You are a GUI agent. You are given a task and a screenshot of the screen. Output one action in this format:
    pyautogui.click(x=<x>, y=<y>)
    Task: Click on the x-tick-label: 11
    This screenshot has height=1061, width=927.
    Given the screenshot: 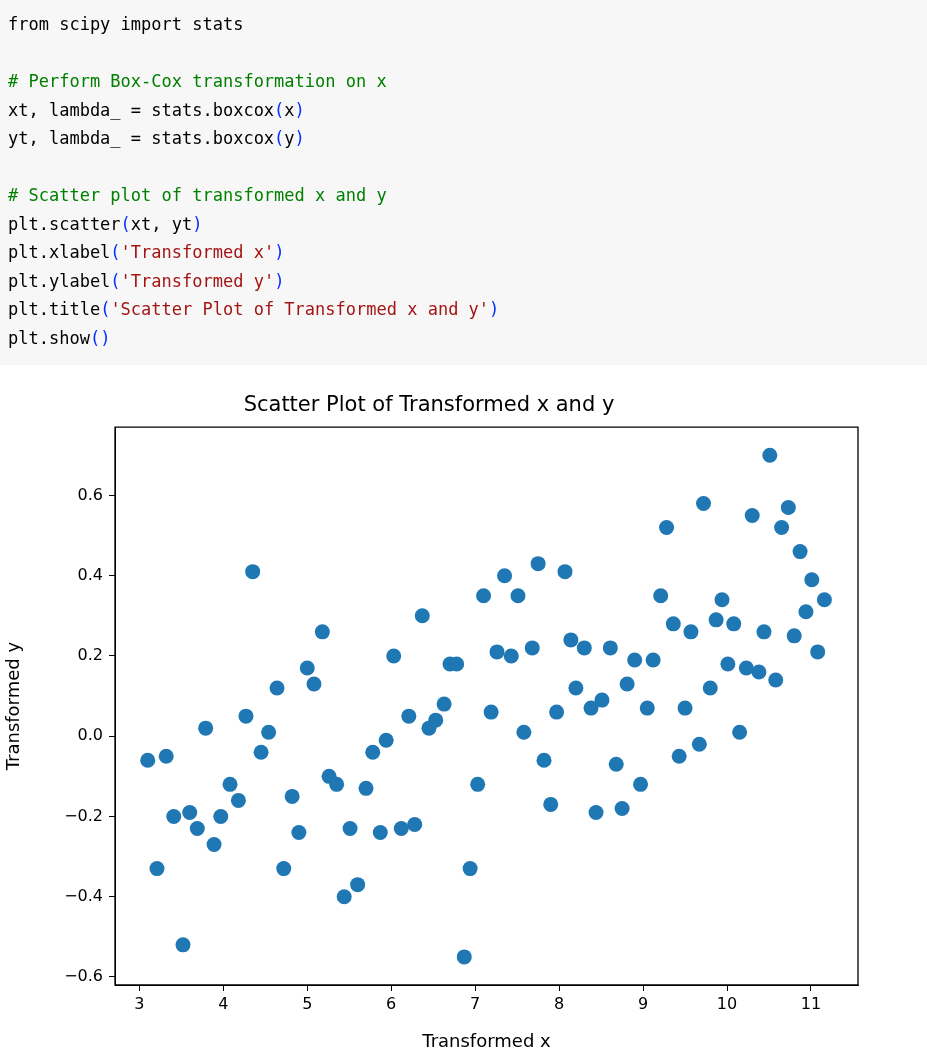 What is the action you would take?
    pyautogui.click(x=811, y=1003)
    